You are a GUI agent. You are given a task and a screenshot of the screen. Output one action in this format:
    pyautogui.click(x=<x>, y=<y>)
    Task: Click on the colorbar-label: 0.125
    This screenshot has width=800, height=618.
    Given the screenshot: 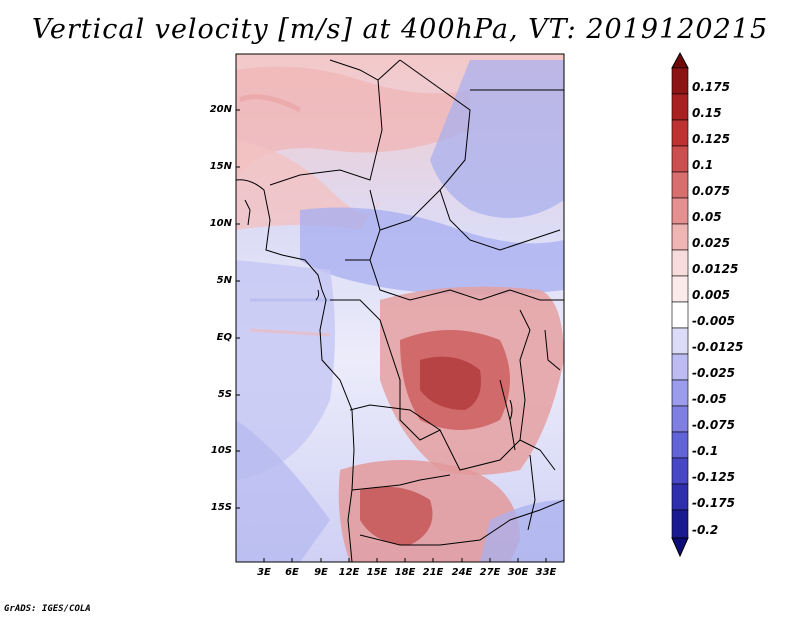 What is the action you would take?
    pyautogui.click(x=711, y=139)
    